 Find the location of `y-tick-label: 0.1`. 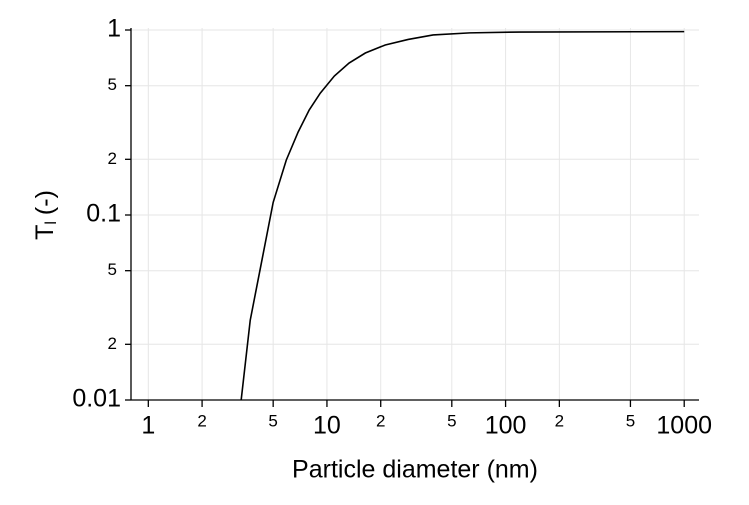

y-tick-label: 0.1 is located at coordinates (103, 214).